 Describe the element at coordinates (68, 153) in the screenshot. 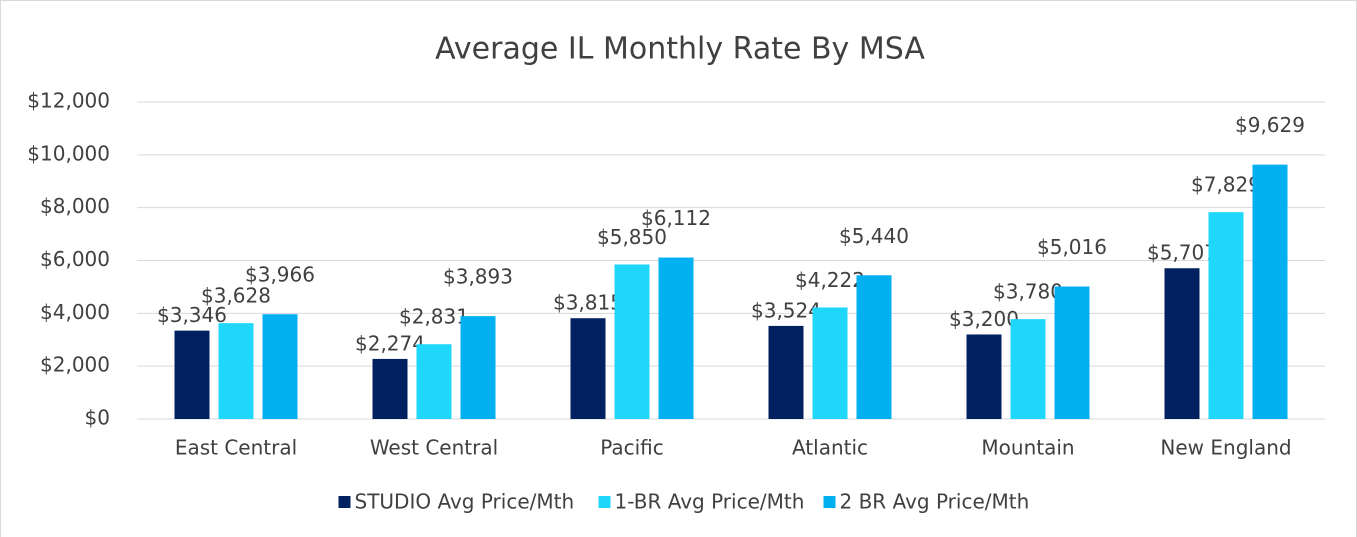

I see `y-tick-label: $10,000` at that location.